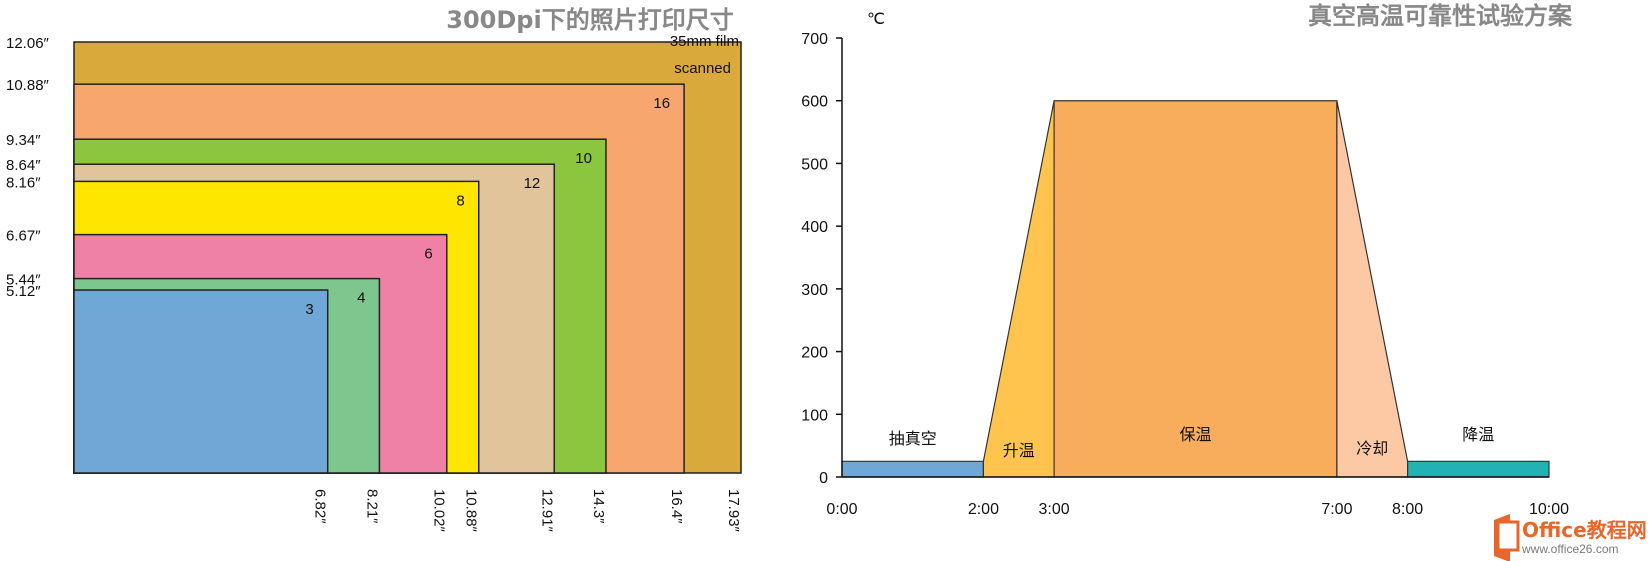 The width and height of the screenshot is (1652, 561). I want to click on width-label-5: 14.3″, so click(598, 506).